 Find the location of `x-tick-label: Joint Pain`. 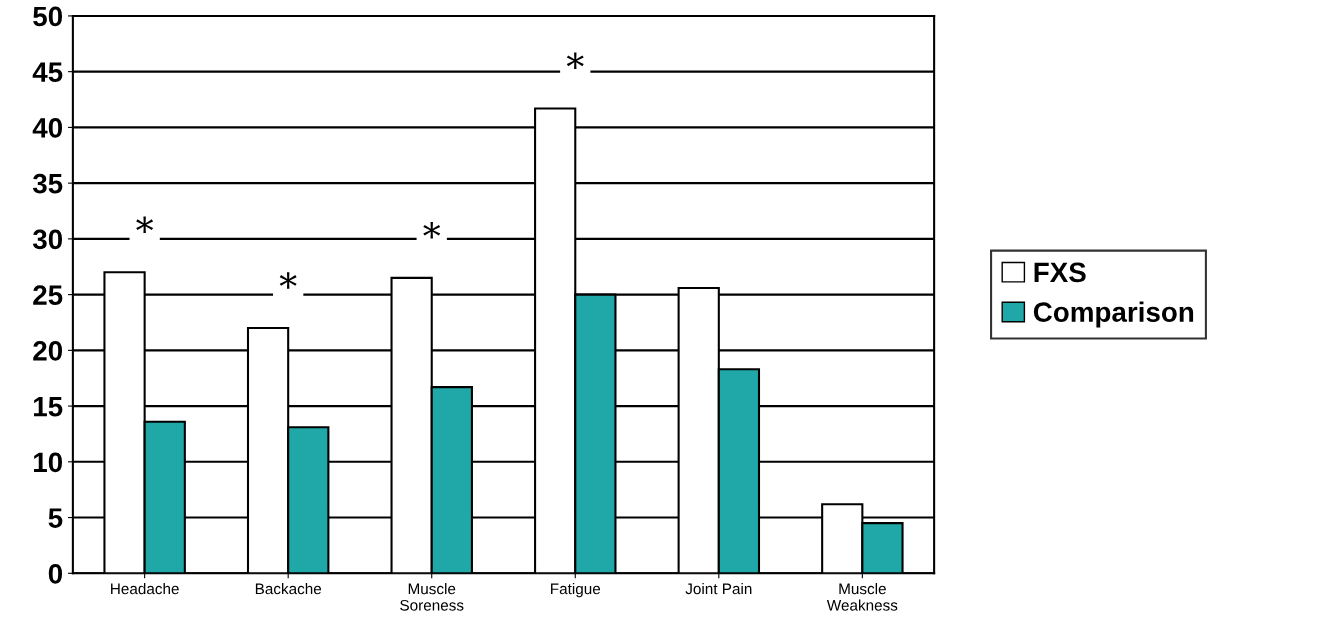

x-tick-label: Joint Pain is located at coordinates (718, 589).